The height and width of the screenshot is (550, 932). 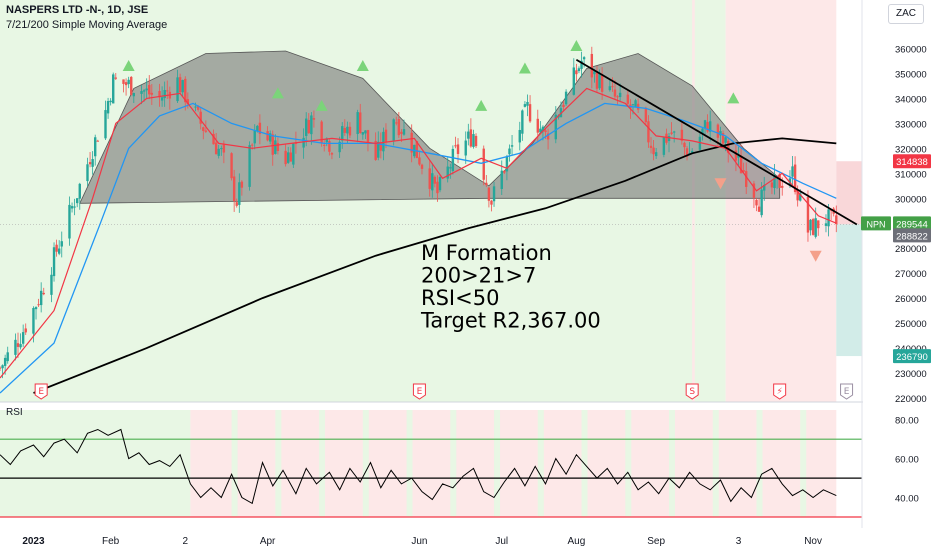 I want to click on target-price-tag, so click(x=912, y=356).